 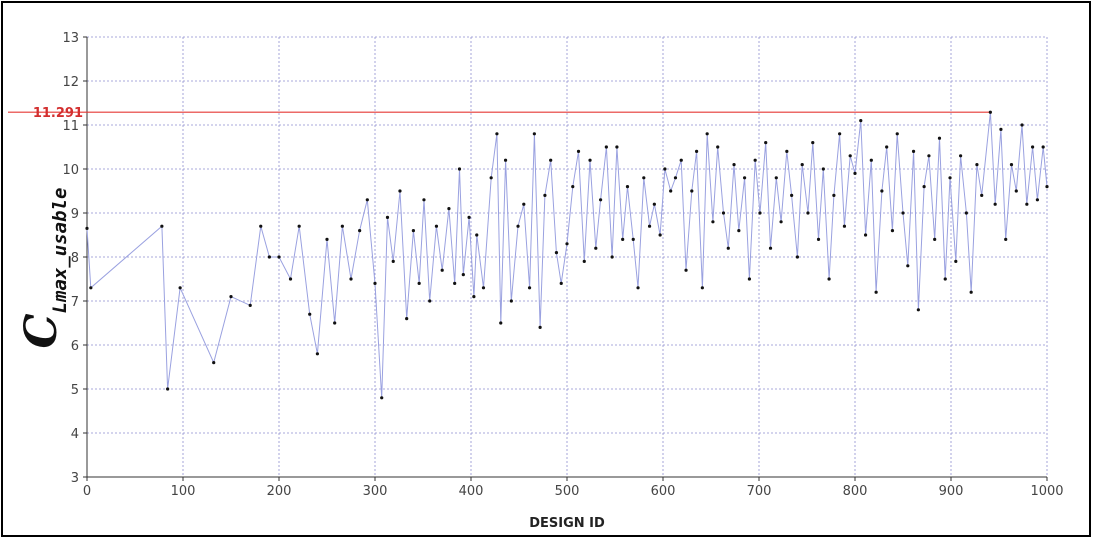 I want to click on y-axis-label-main: C, so click(x=41, y=330).